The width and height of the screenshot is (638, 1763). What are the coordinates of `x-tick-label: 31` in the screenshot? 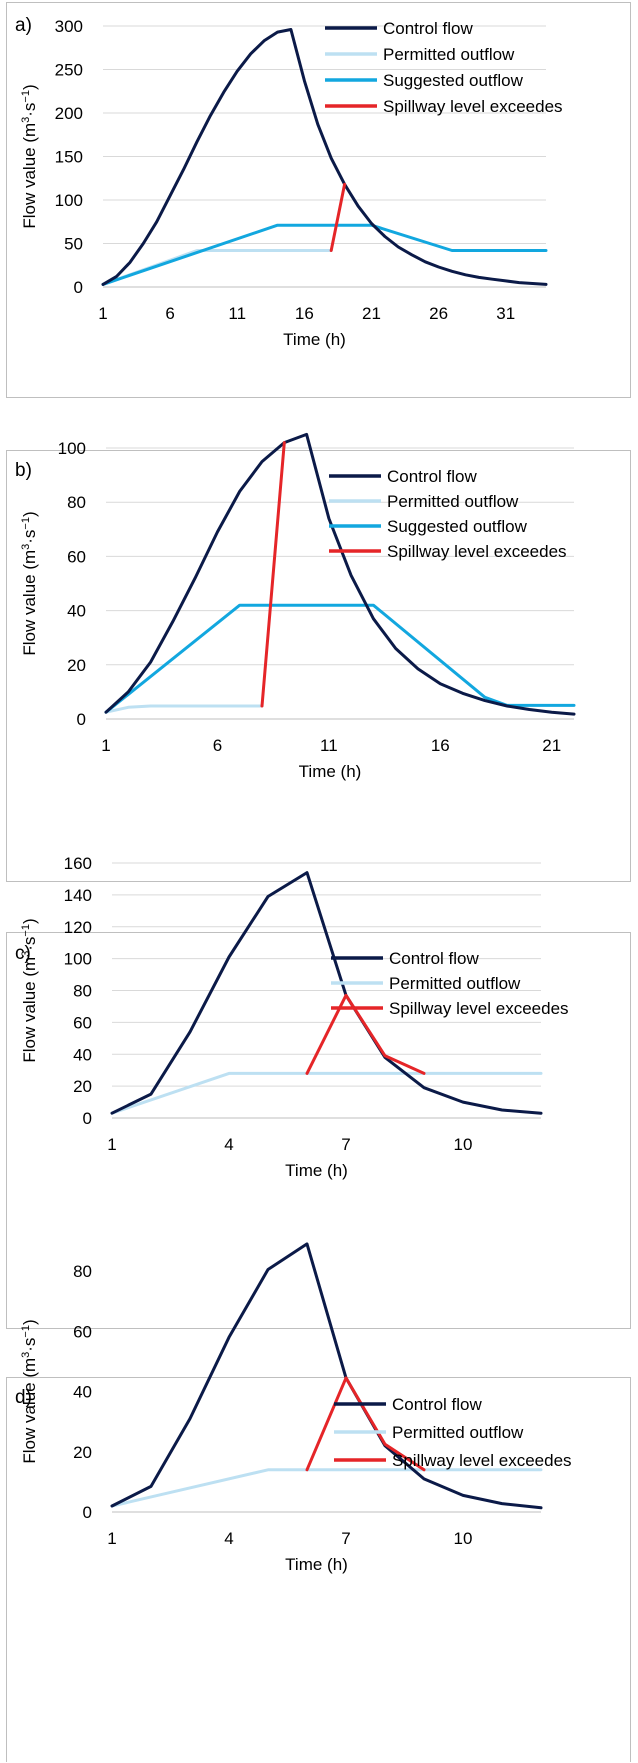 It's located at (505, 313).